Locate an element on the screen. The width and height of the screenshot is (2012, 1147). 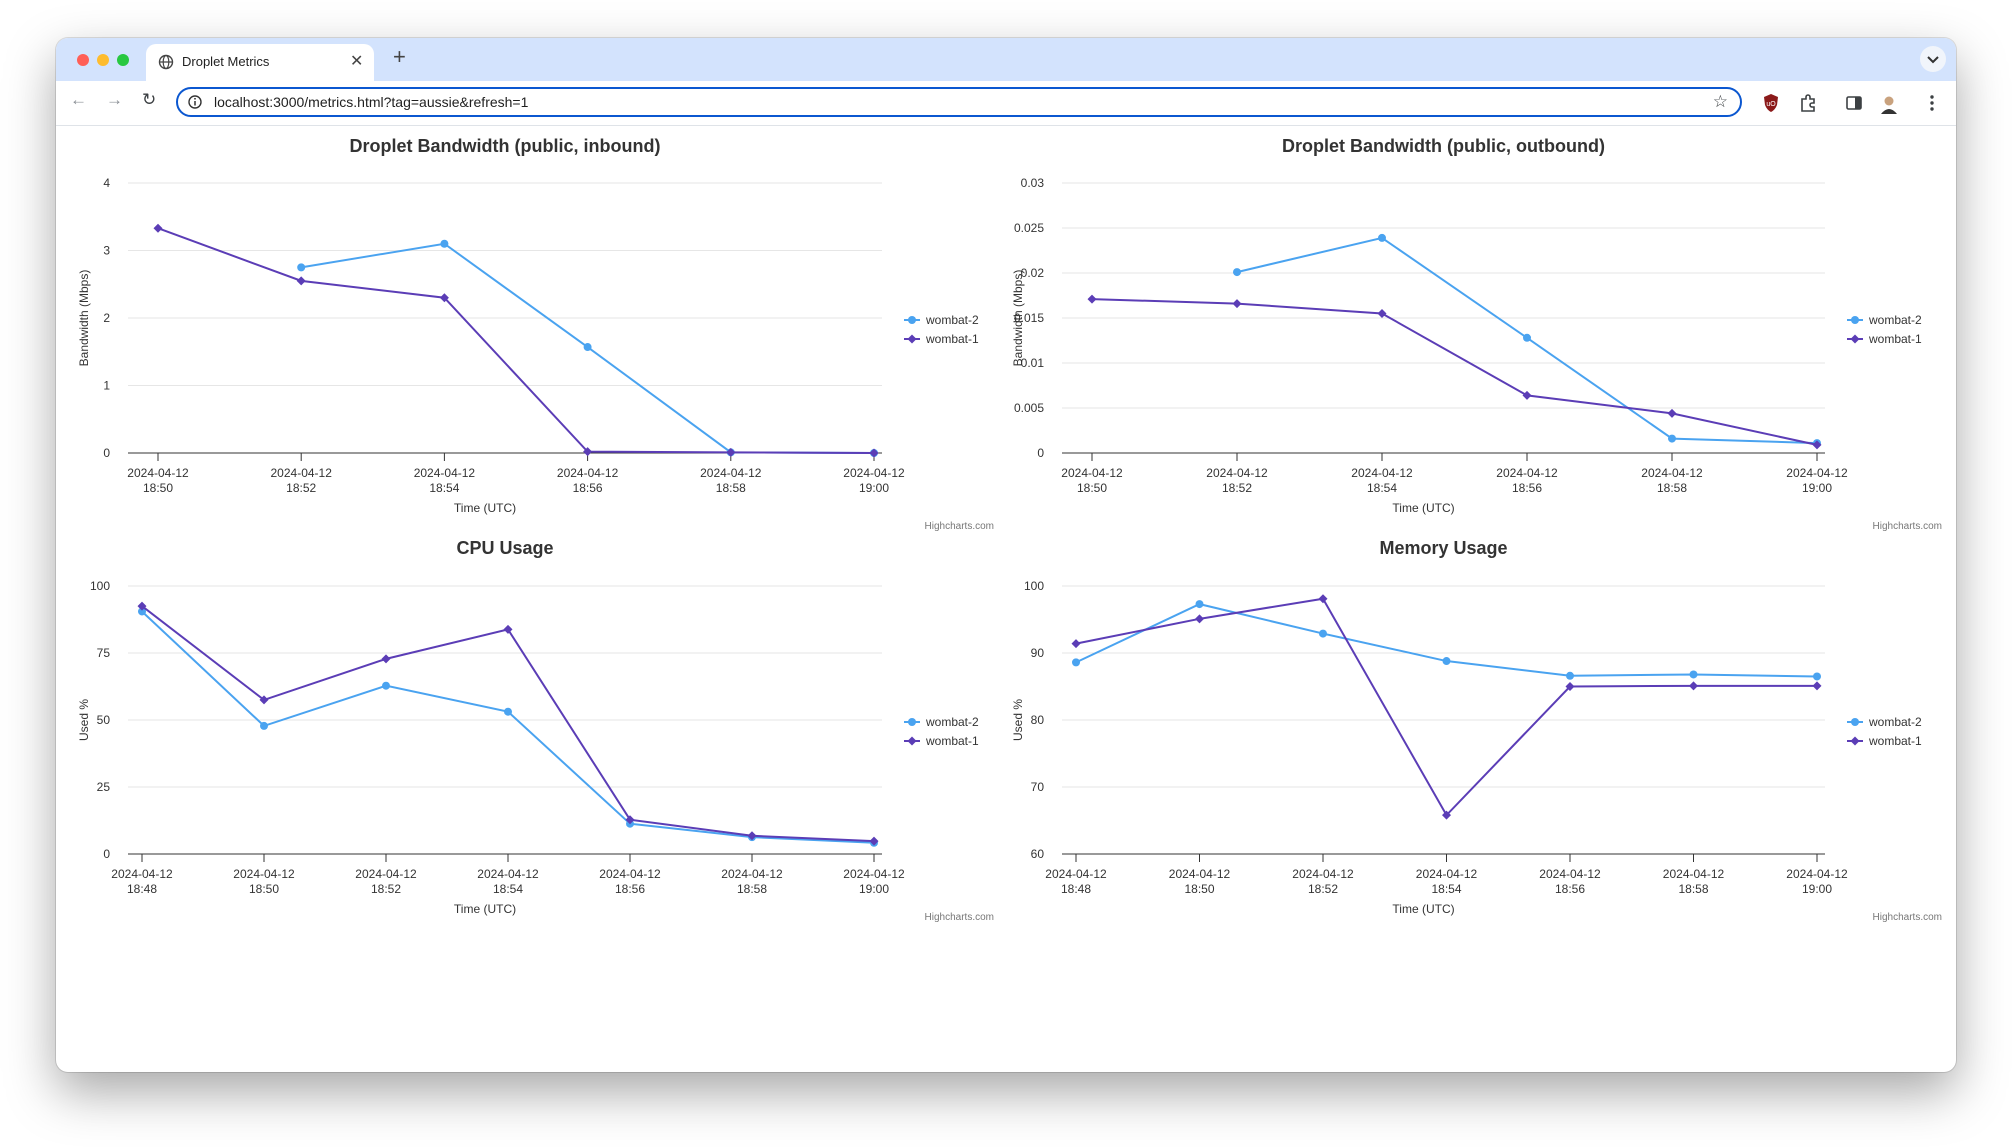
puzzle-icon is located at coordinates (1808, 103).